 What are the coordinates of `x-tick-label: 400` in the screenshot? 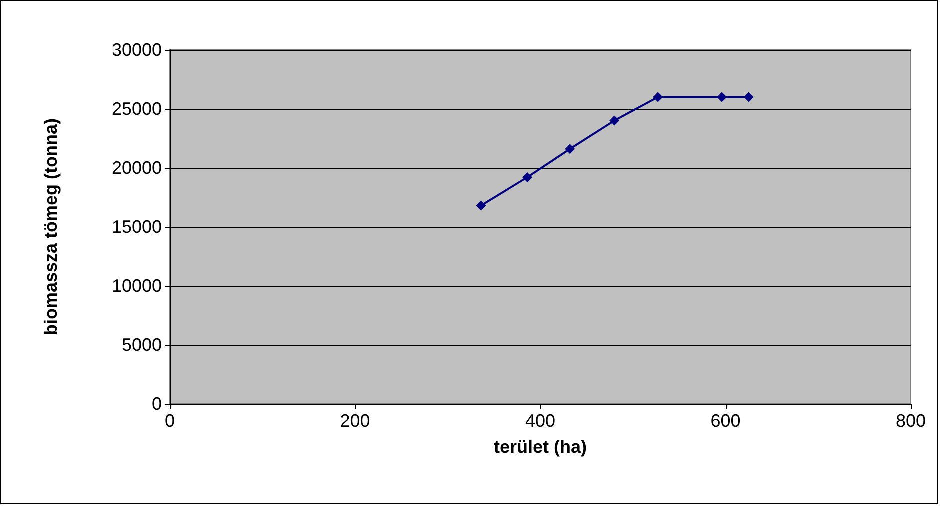 It's located at (540, 421).